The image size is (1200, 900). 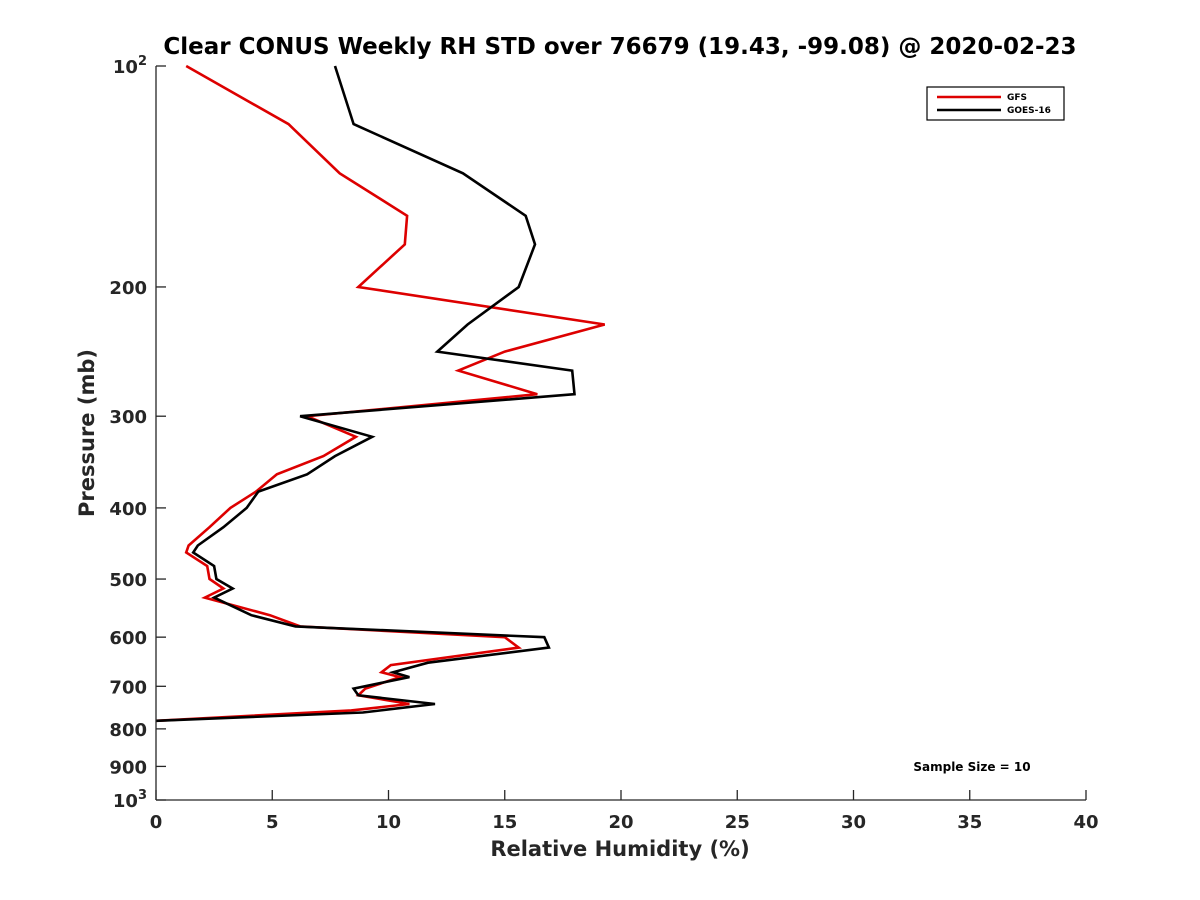 I want to click on y-tick-label: 700, so click(x=128, y=687).